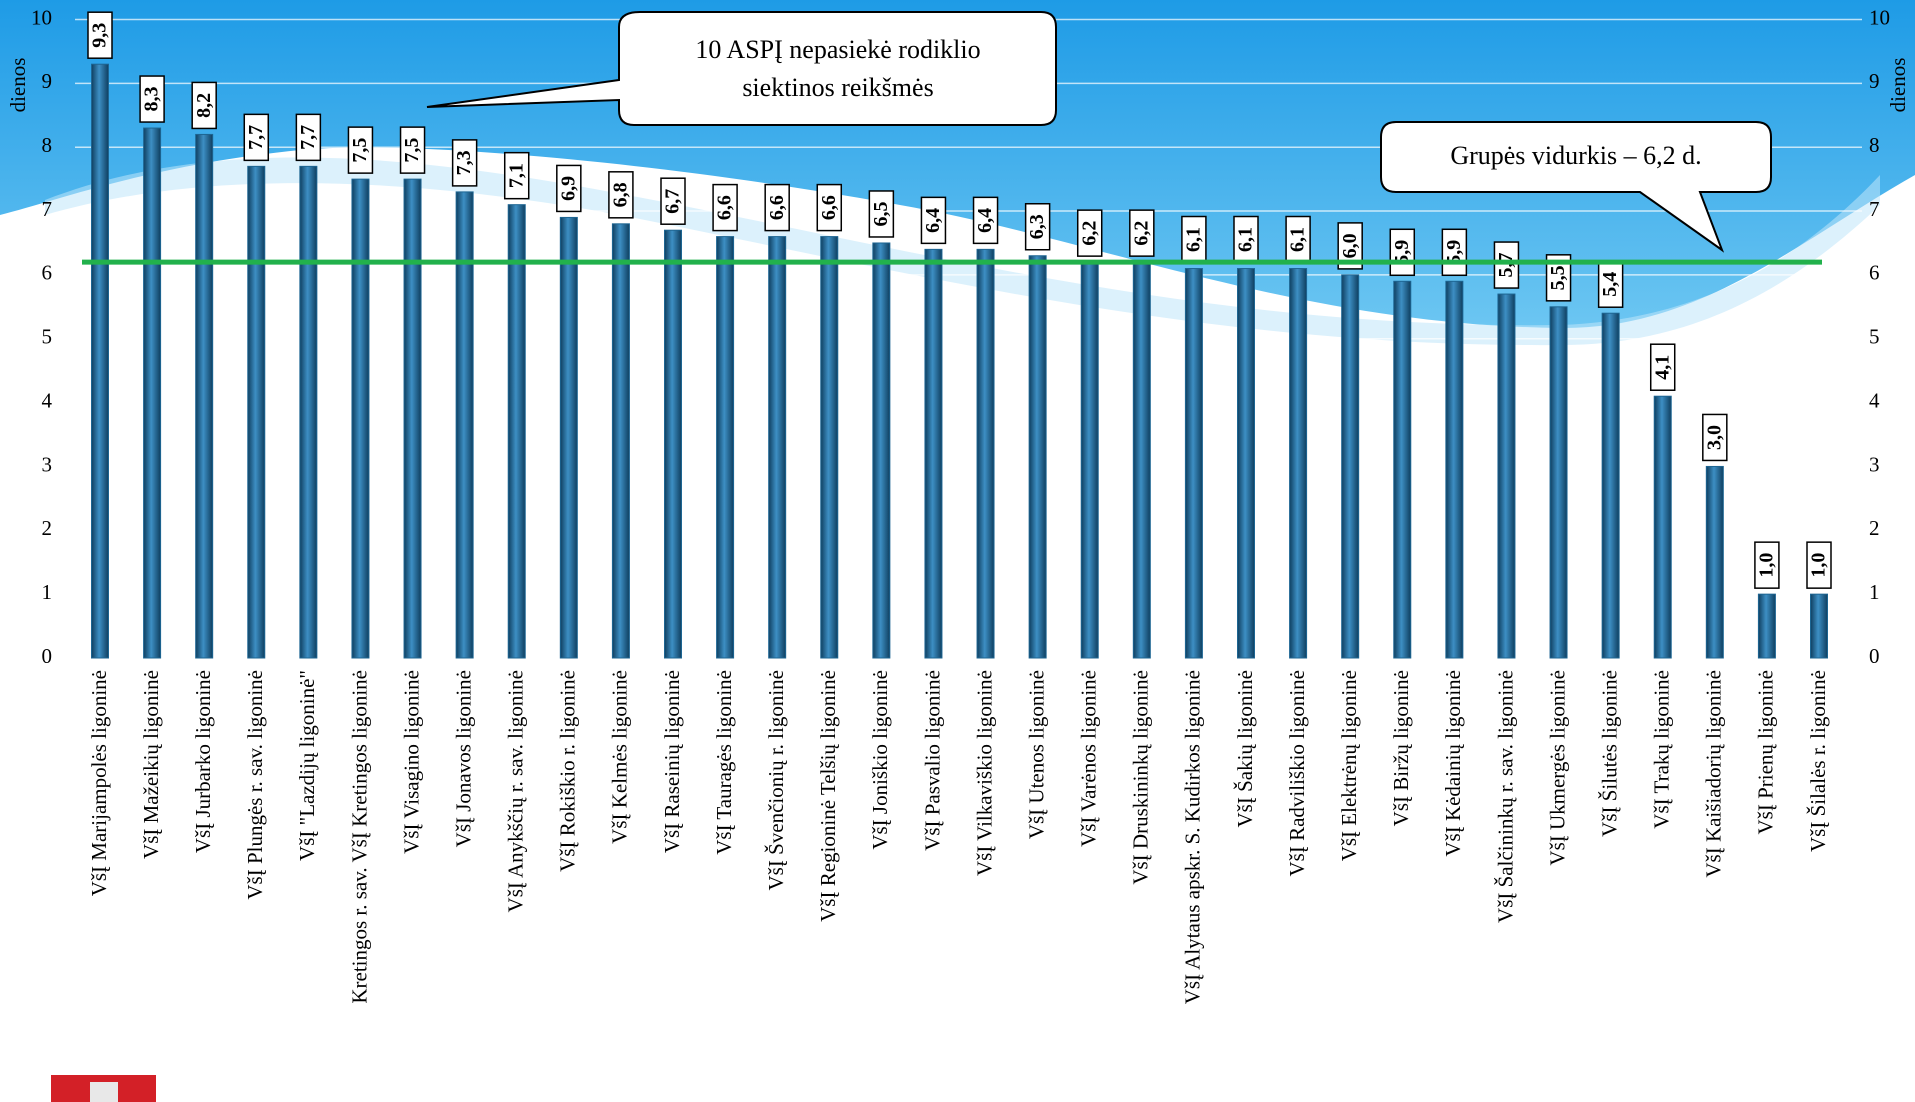  I want to click on y-tick-label: 8, so click(47, 145).